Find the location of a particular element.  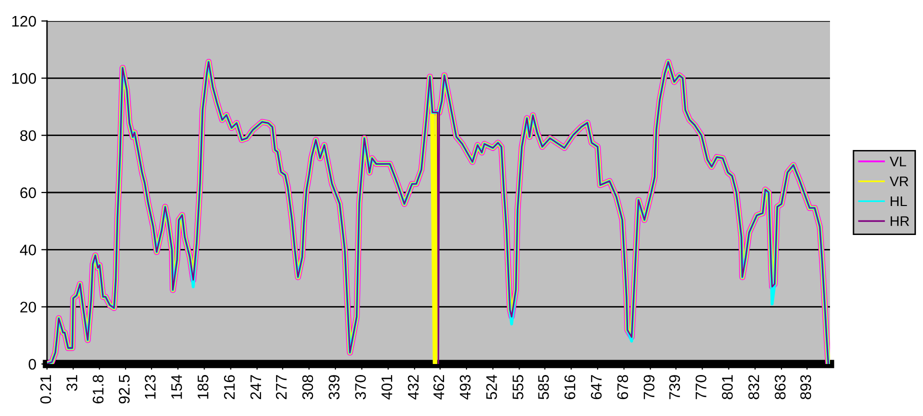

x-tick-label: 31 is located at coordinates (72, 383).